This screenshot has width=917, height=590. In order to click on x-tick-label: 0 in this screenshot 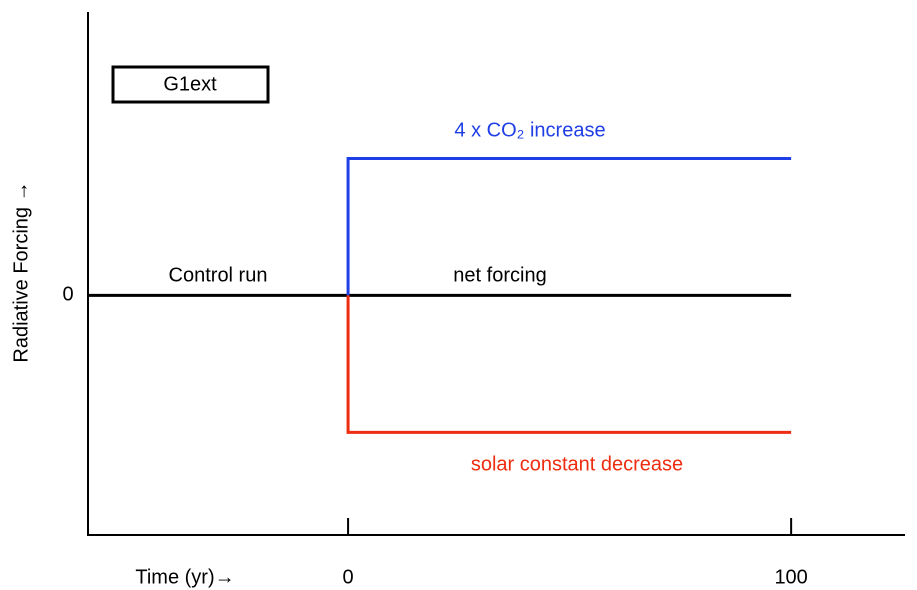, I will do `click(348, 577)`.